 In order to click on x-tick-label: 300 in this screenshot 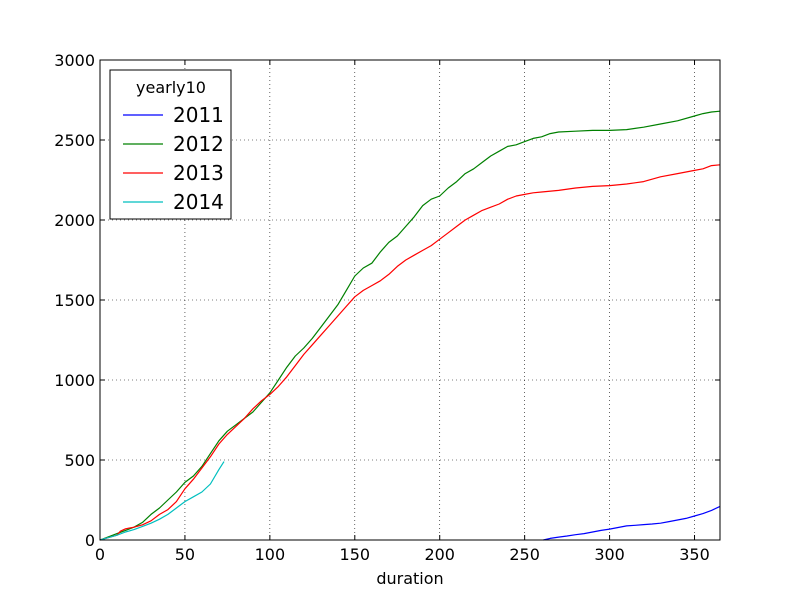, I will do `click(609, 554)`.